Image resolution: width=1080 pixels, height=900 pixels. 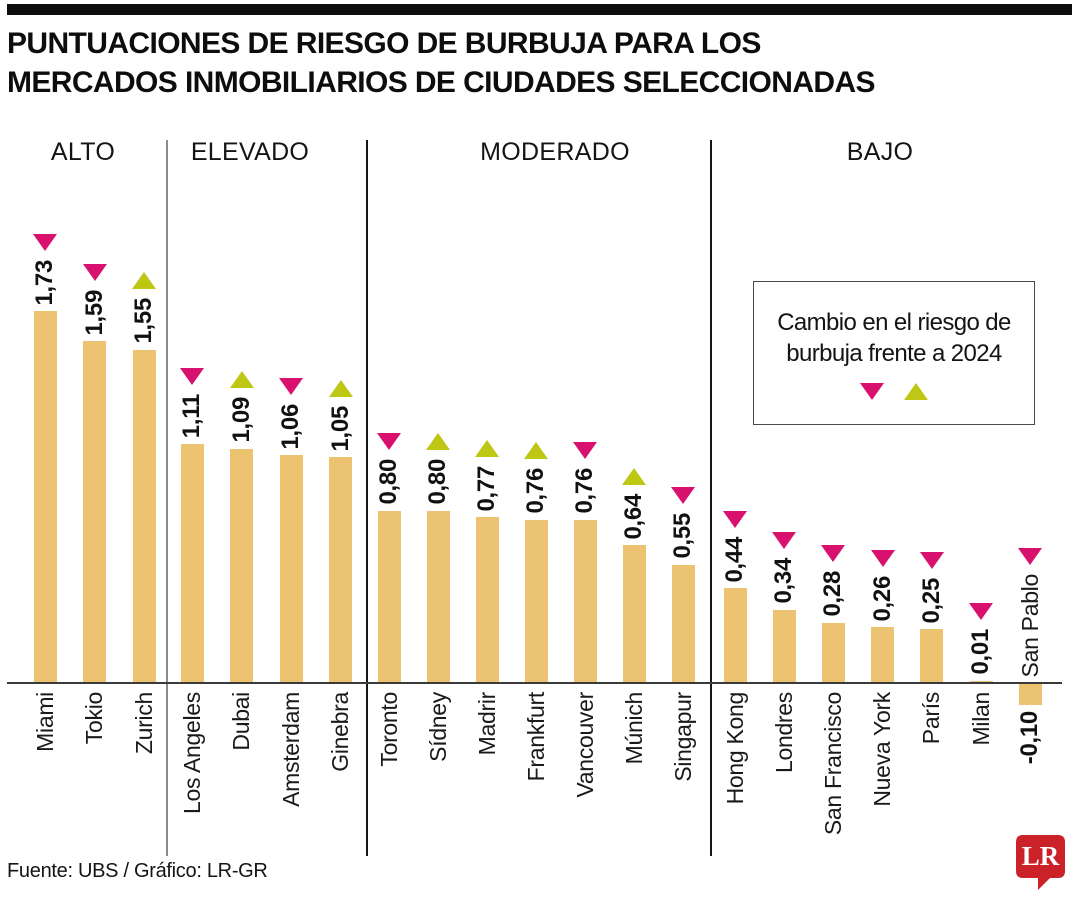 I want to click on bar-annotation-below: Tokio, so click(x=95, y=718).